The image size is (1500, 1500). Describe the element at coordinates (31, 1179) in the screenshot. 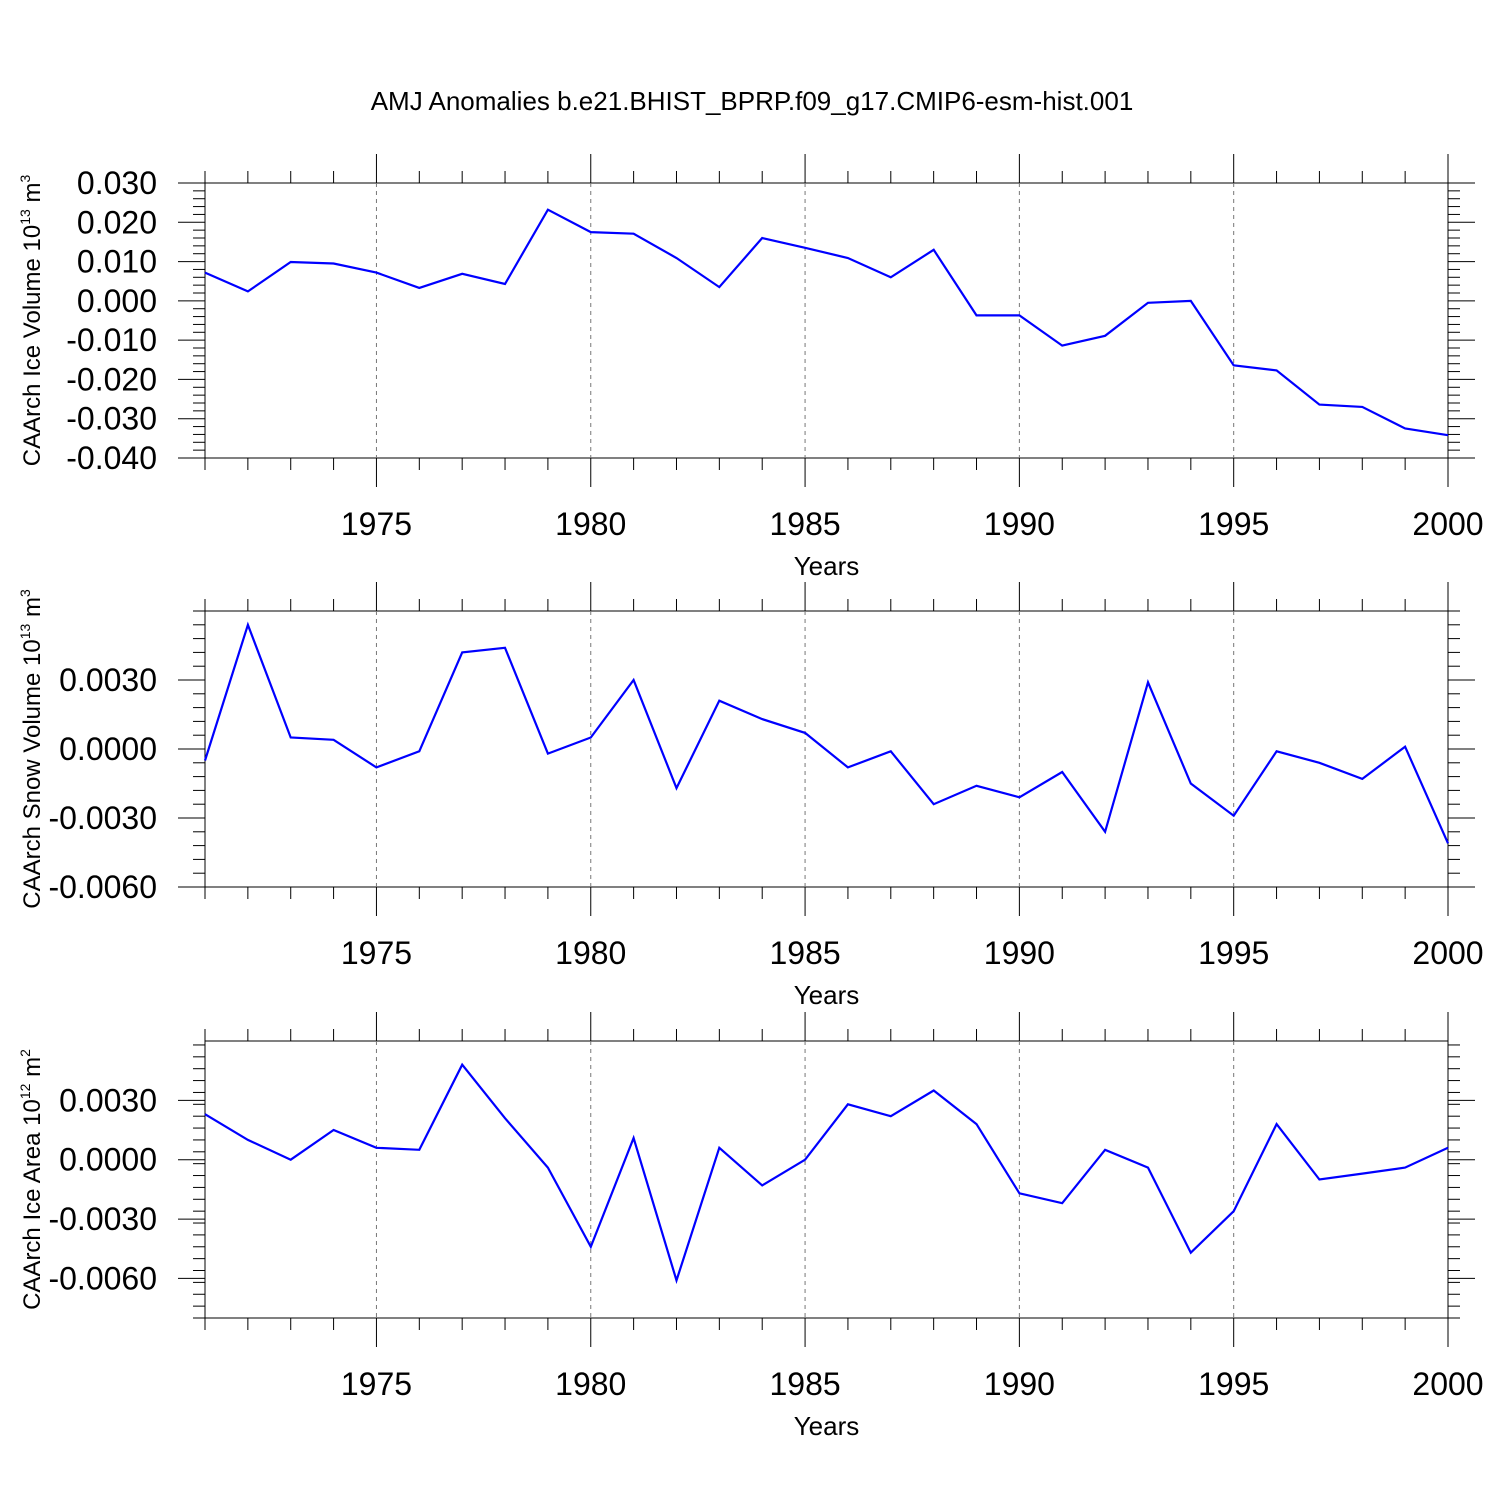

I see `y-axis-label: CAArch Ice Area 1012 m2` at that location.